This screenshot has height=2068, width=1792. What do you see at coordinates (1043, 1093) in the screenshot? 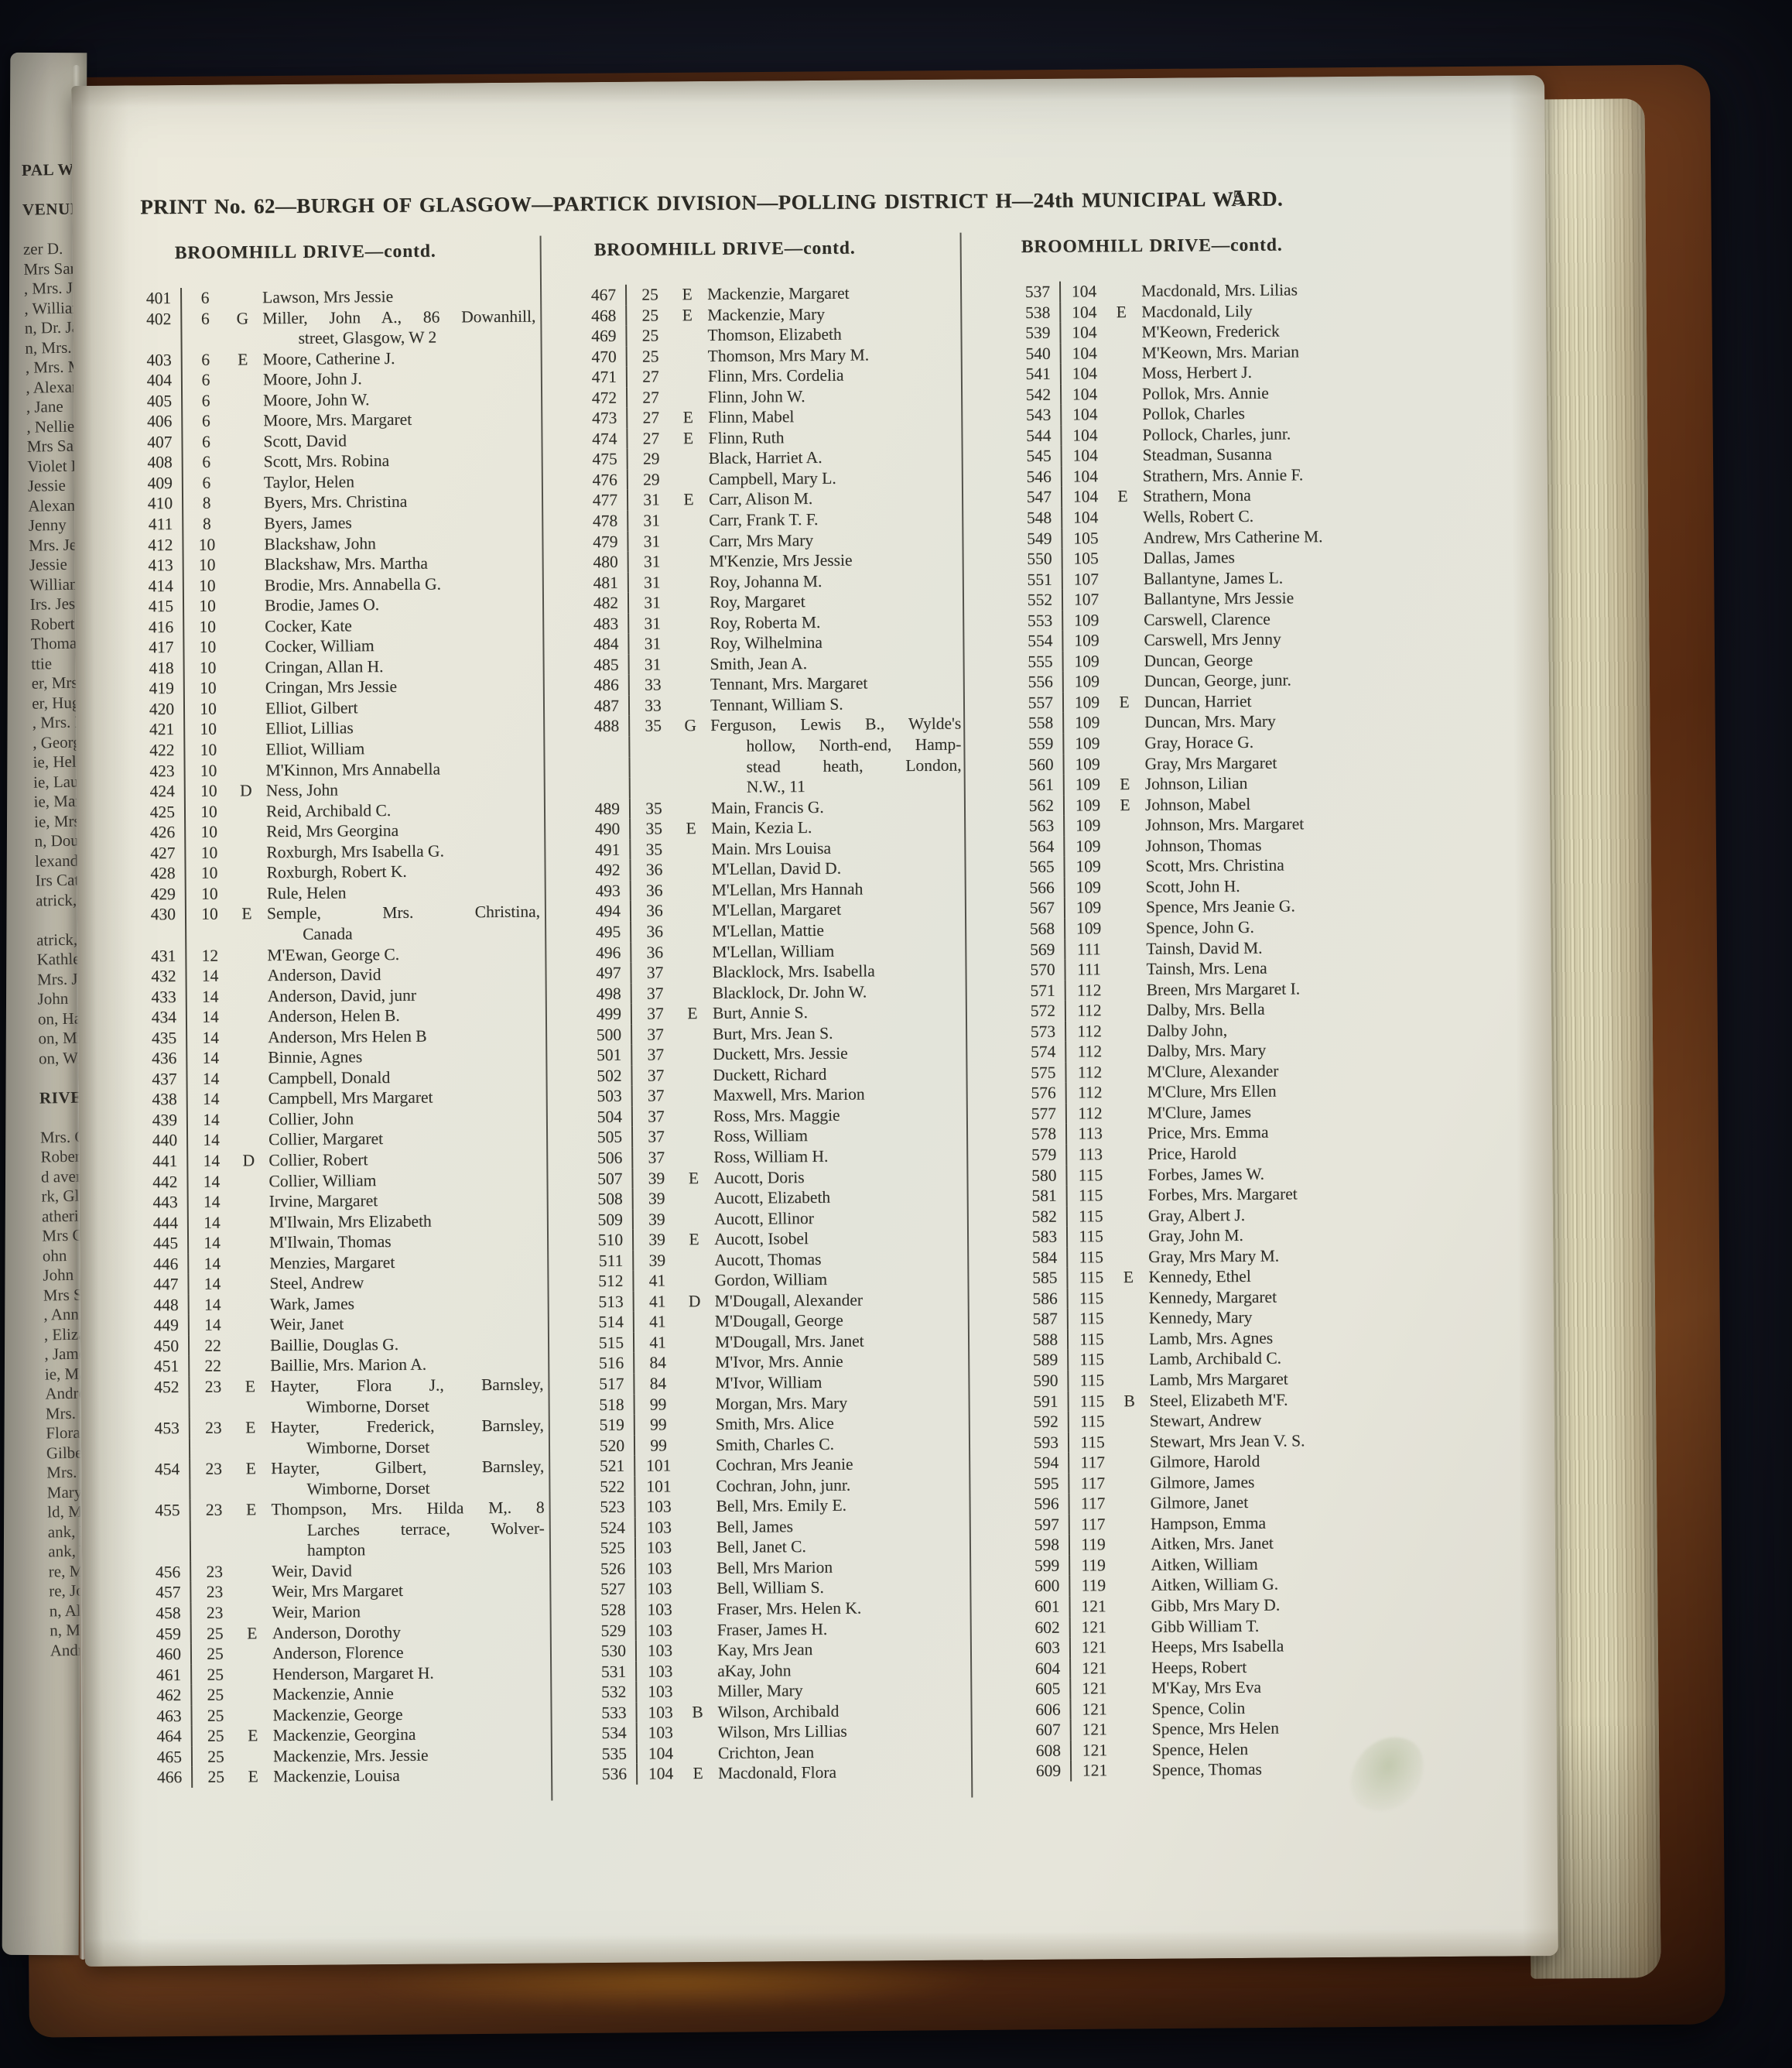
I see `entry-number: 576` at bounding box center [1043, 1093].